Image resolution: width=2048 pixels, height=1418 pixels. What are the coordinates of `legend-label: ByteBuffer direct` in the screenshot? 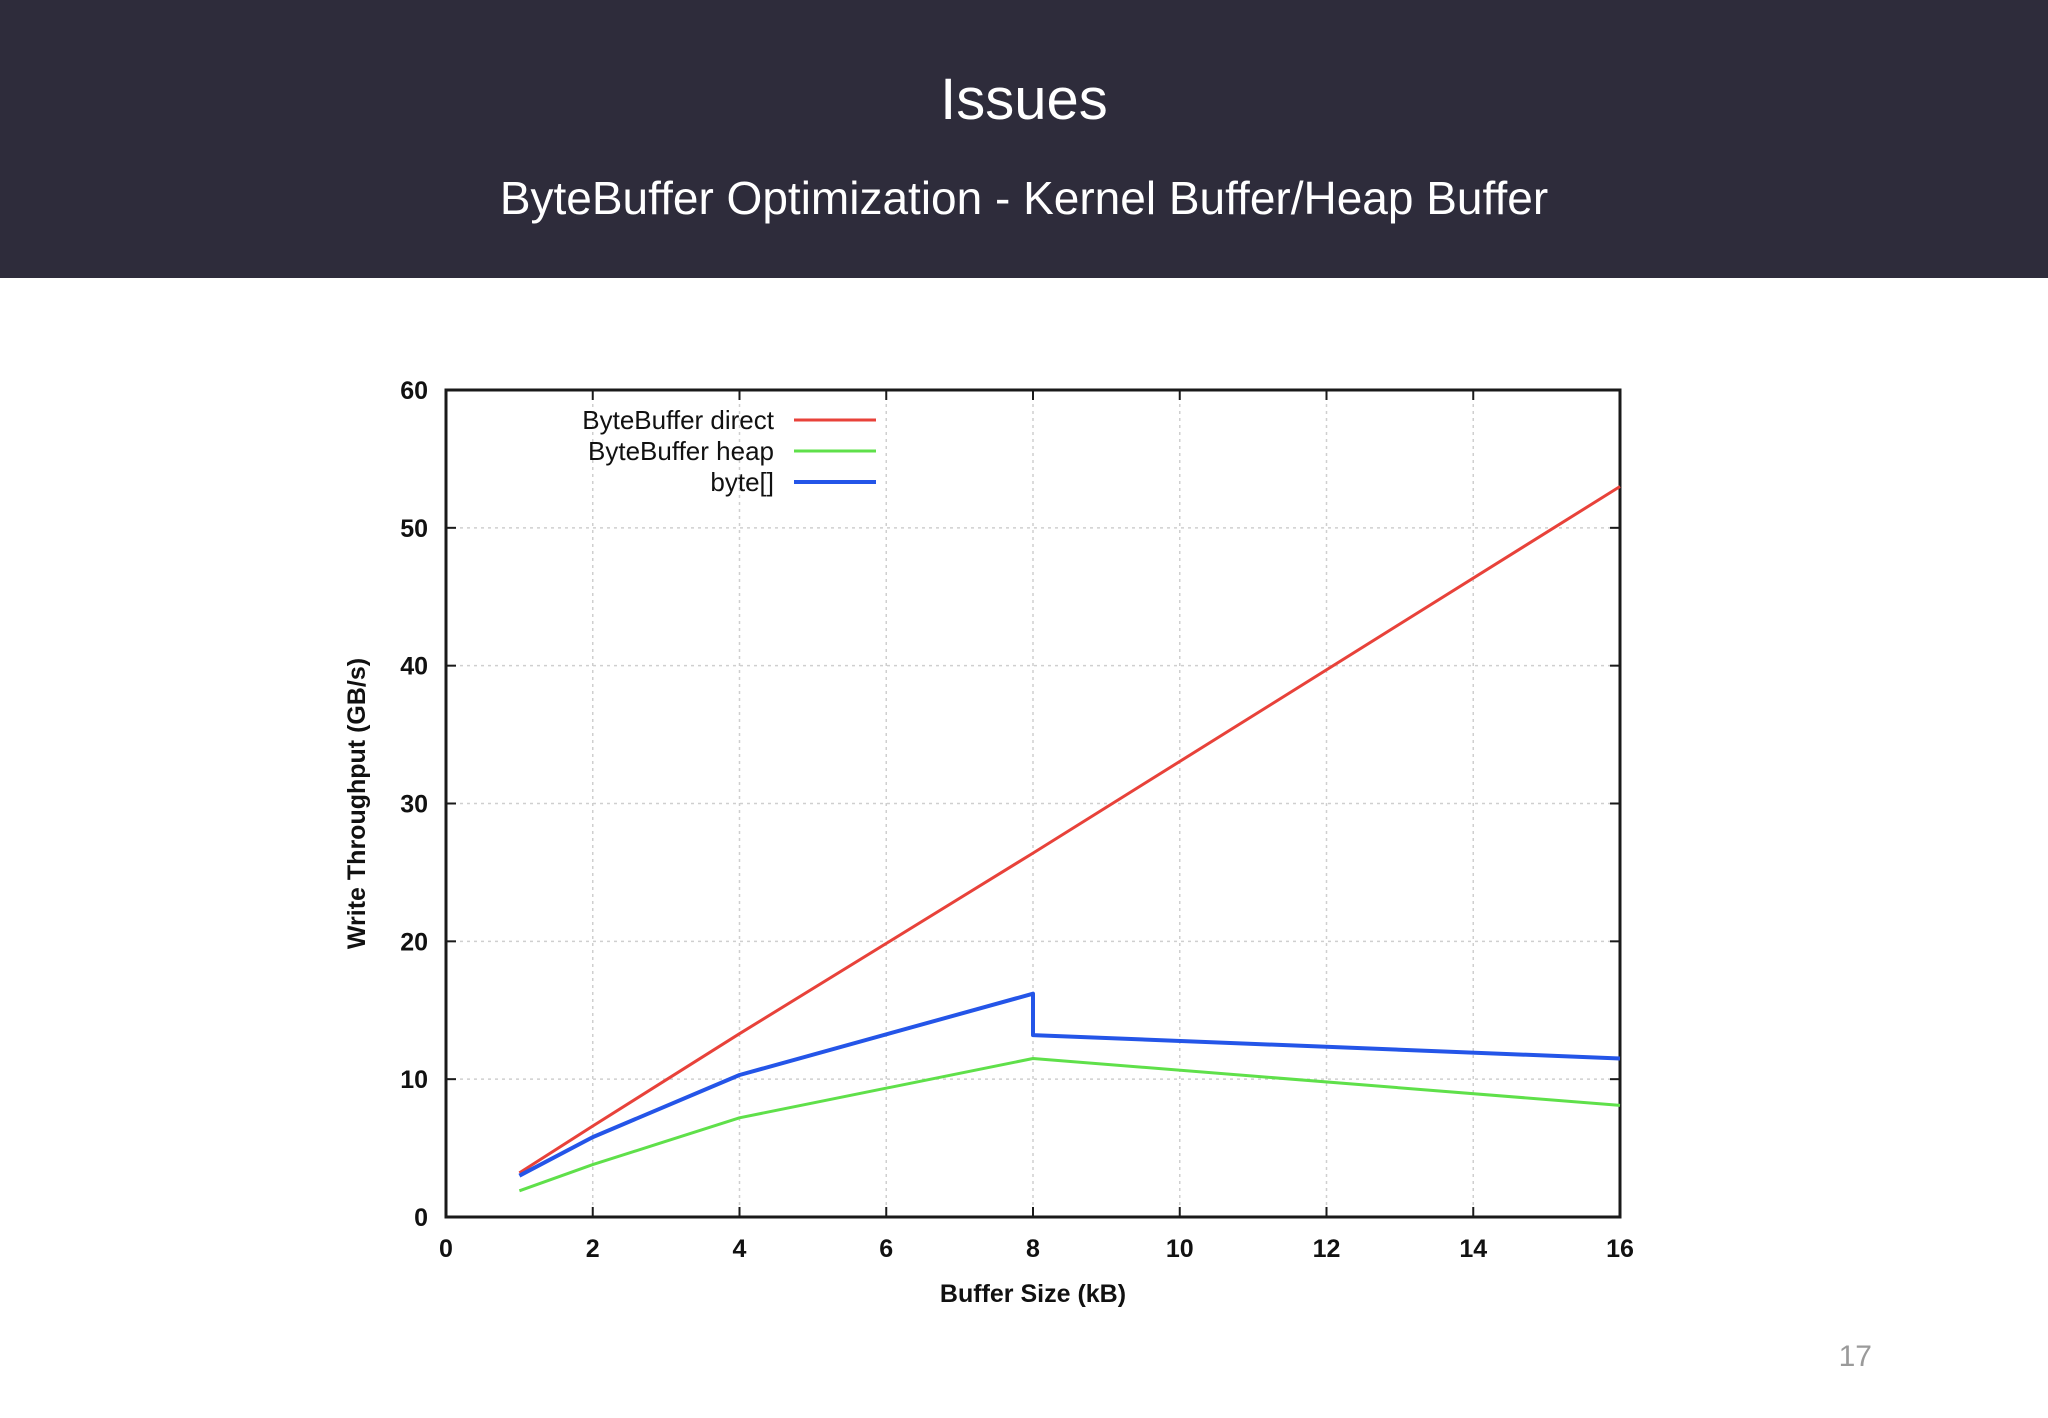 It's located at (678, 420).